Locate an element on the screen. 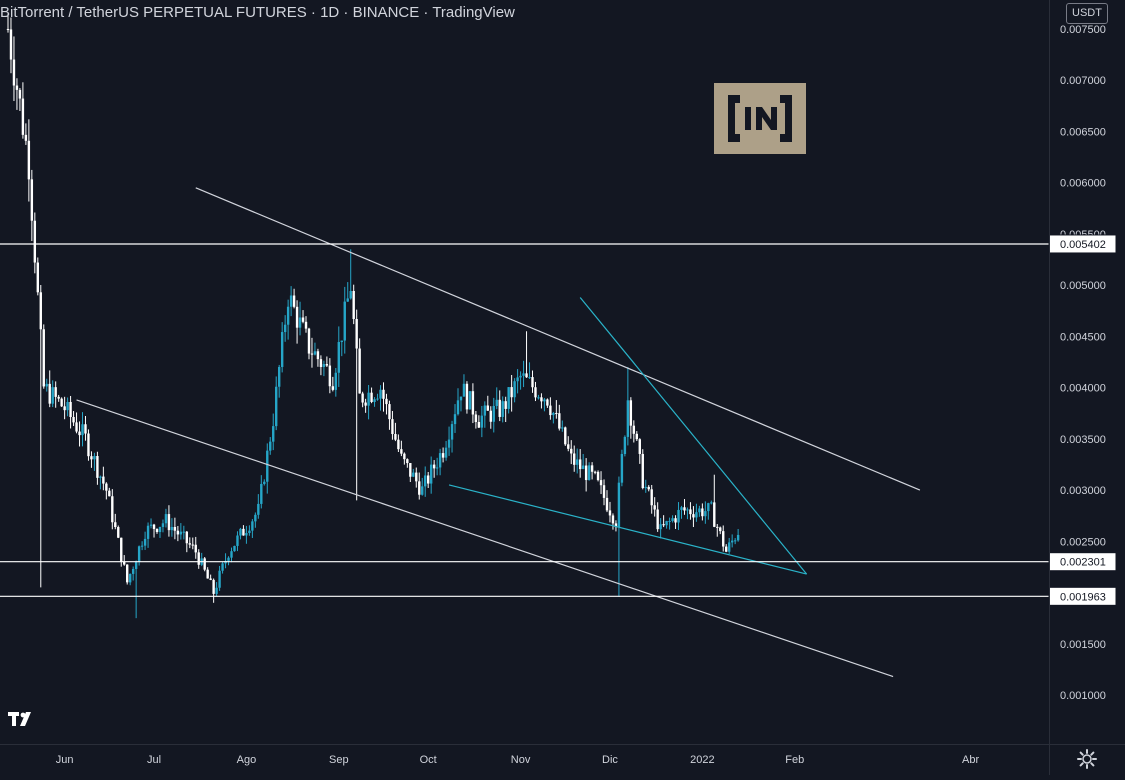  price-label-text: 0.002301 is located at coordinates (1083, 563).